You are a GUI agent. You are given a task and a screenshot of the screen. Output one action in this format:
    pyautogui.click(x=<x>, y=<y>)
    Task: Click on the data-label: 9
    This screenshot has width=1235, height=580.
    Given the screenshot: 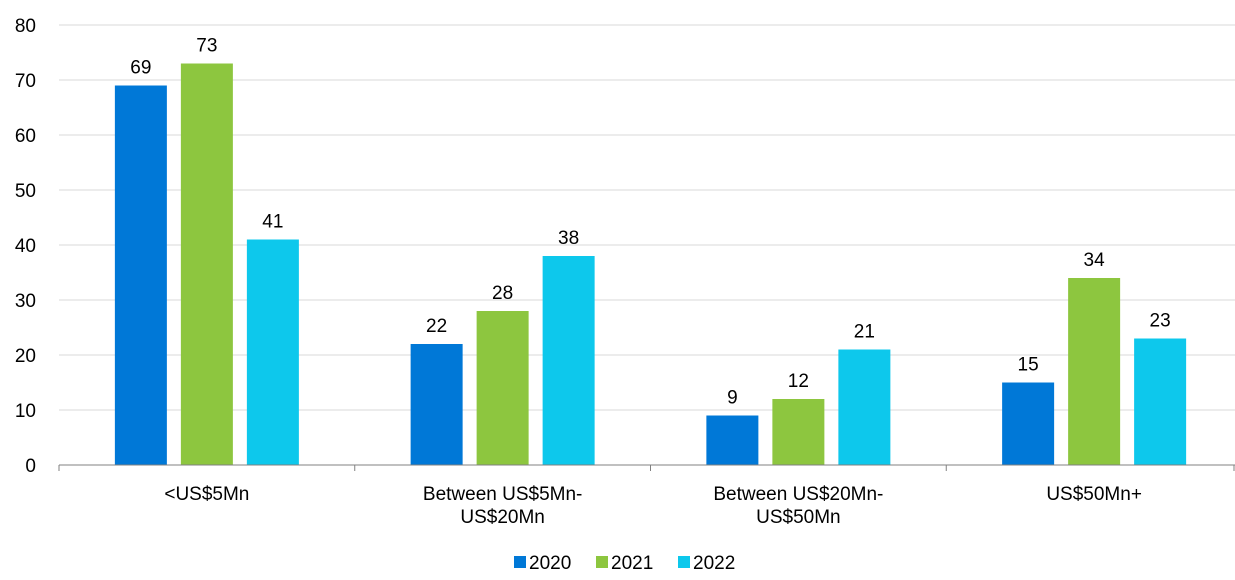 What is the action you would take?
    pyautogui.click(x=732, y=398)
    